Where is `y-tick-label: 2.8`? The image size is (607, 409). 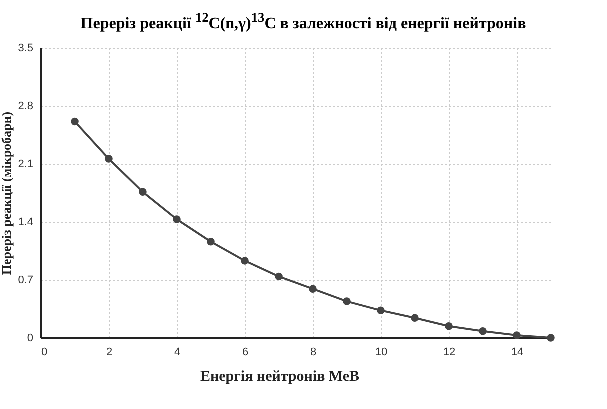
y-tick-label: 2.8 is located at coordinates (26, 106).